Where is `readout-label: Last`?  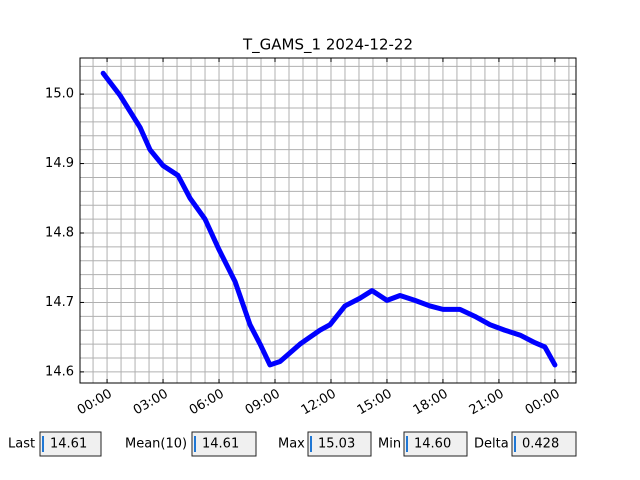 readout-label: Last is located at coordinates (21, 444).